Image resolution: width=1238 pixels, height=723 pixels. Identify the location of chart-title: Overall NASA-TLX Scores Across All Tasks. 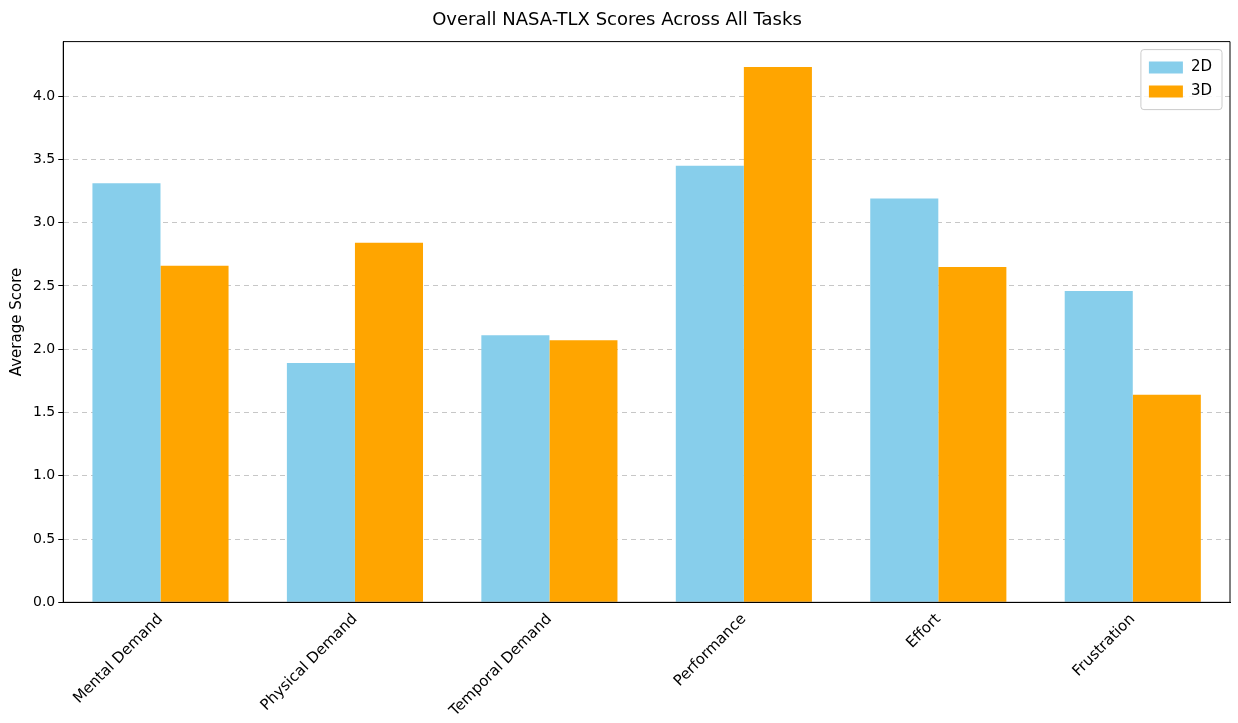
(617, 19).